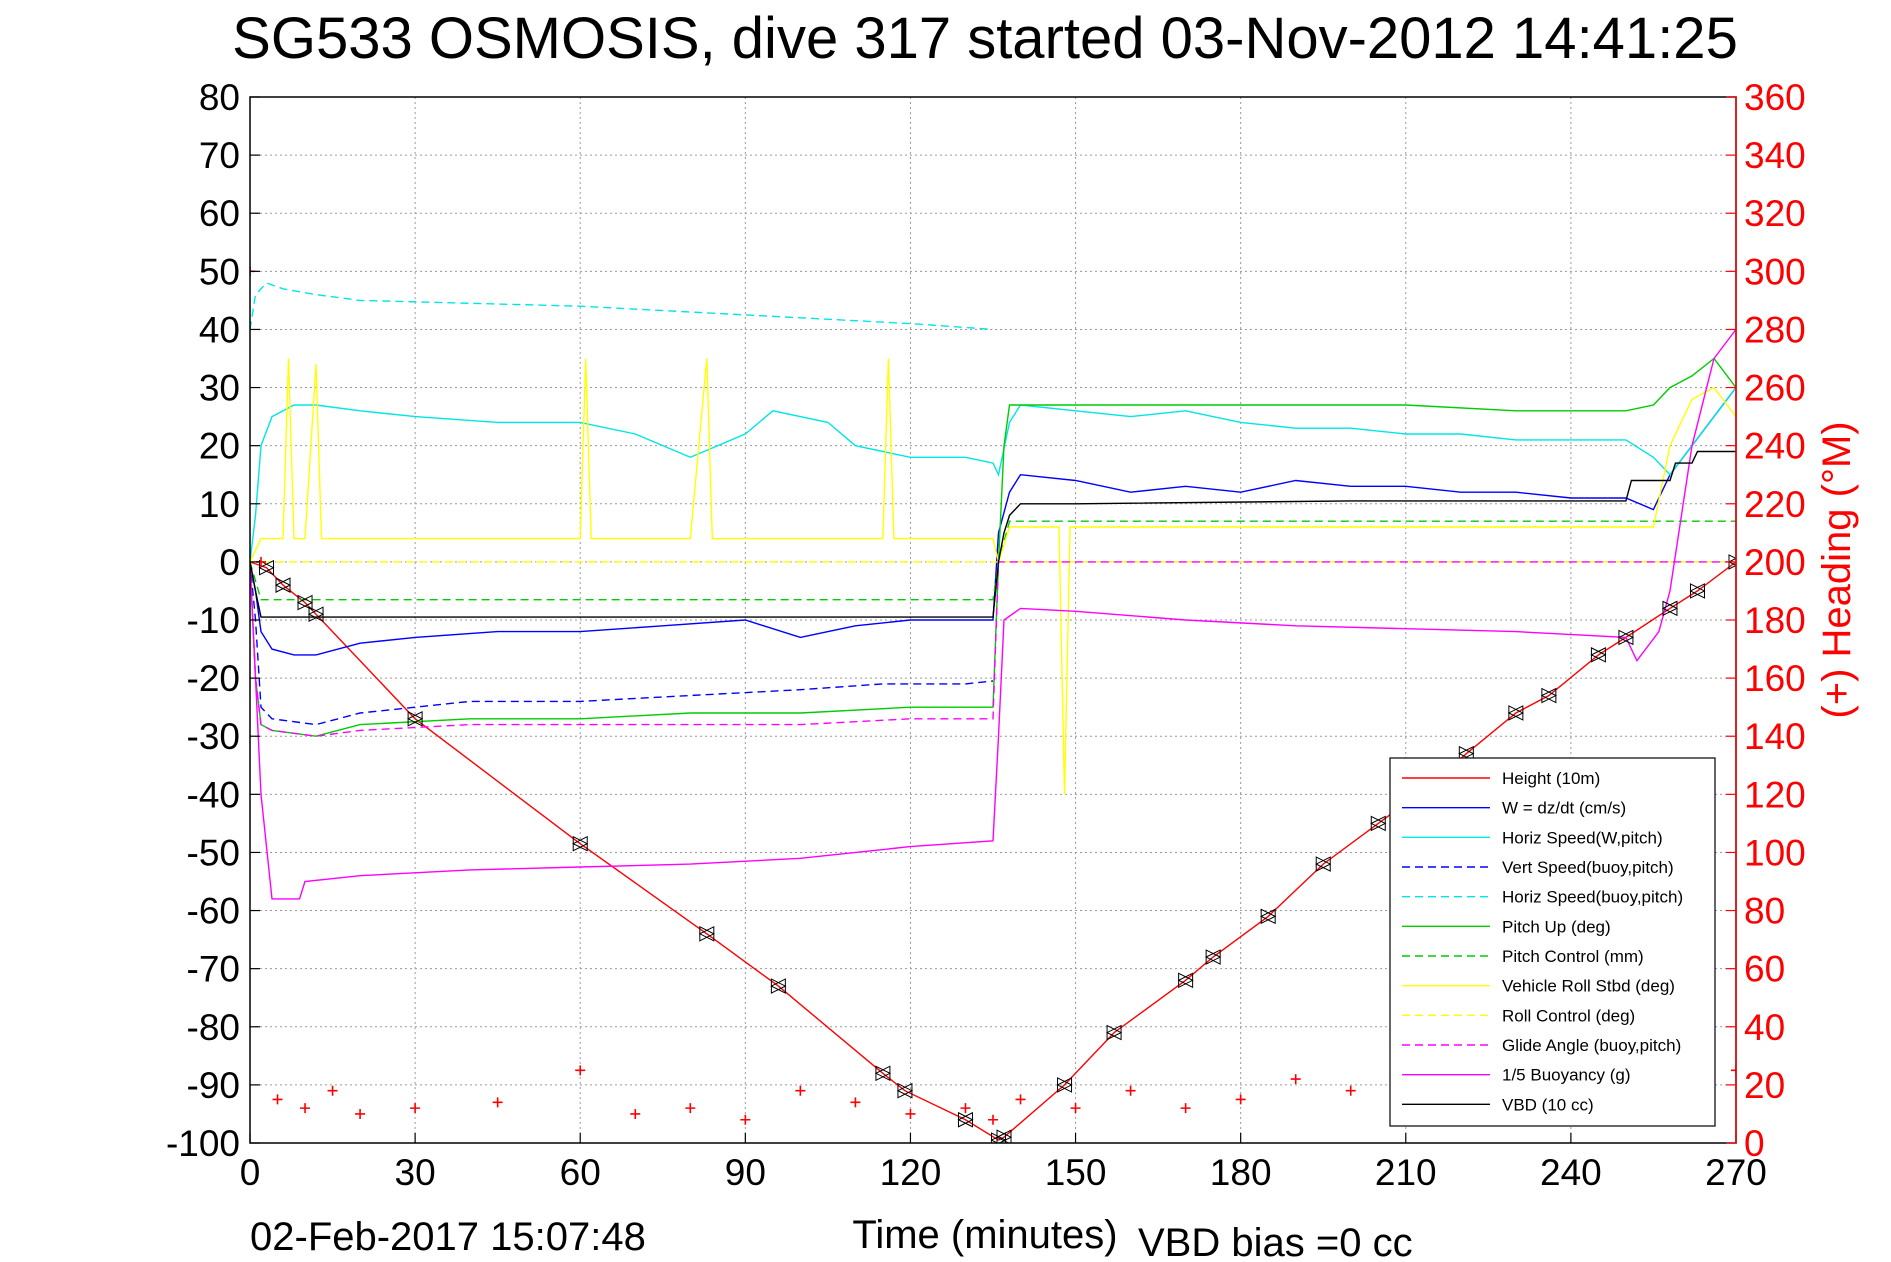  I want to click on x-tick-label: 240, so click(1571, 1172).